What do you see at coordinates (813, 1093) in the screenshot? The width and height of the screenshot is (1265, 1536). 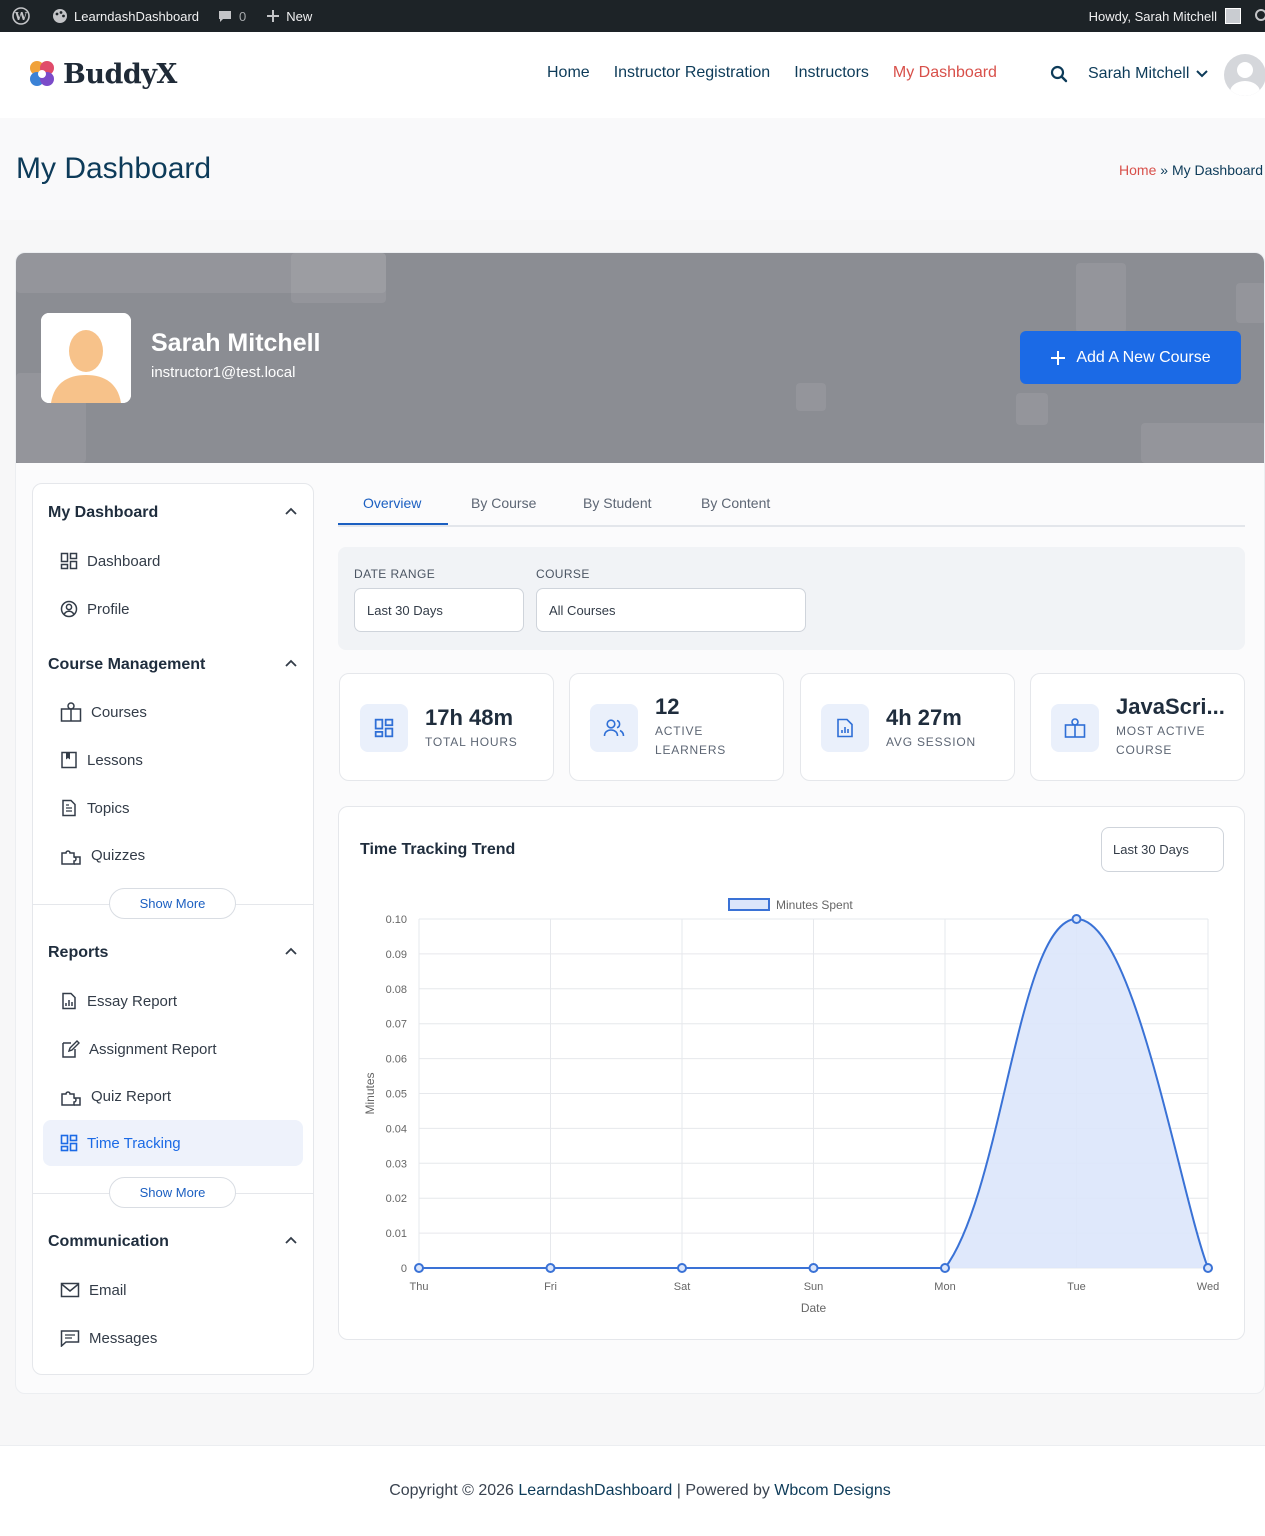 I see `series-area` at bounding box center [813, 1093].